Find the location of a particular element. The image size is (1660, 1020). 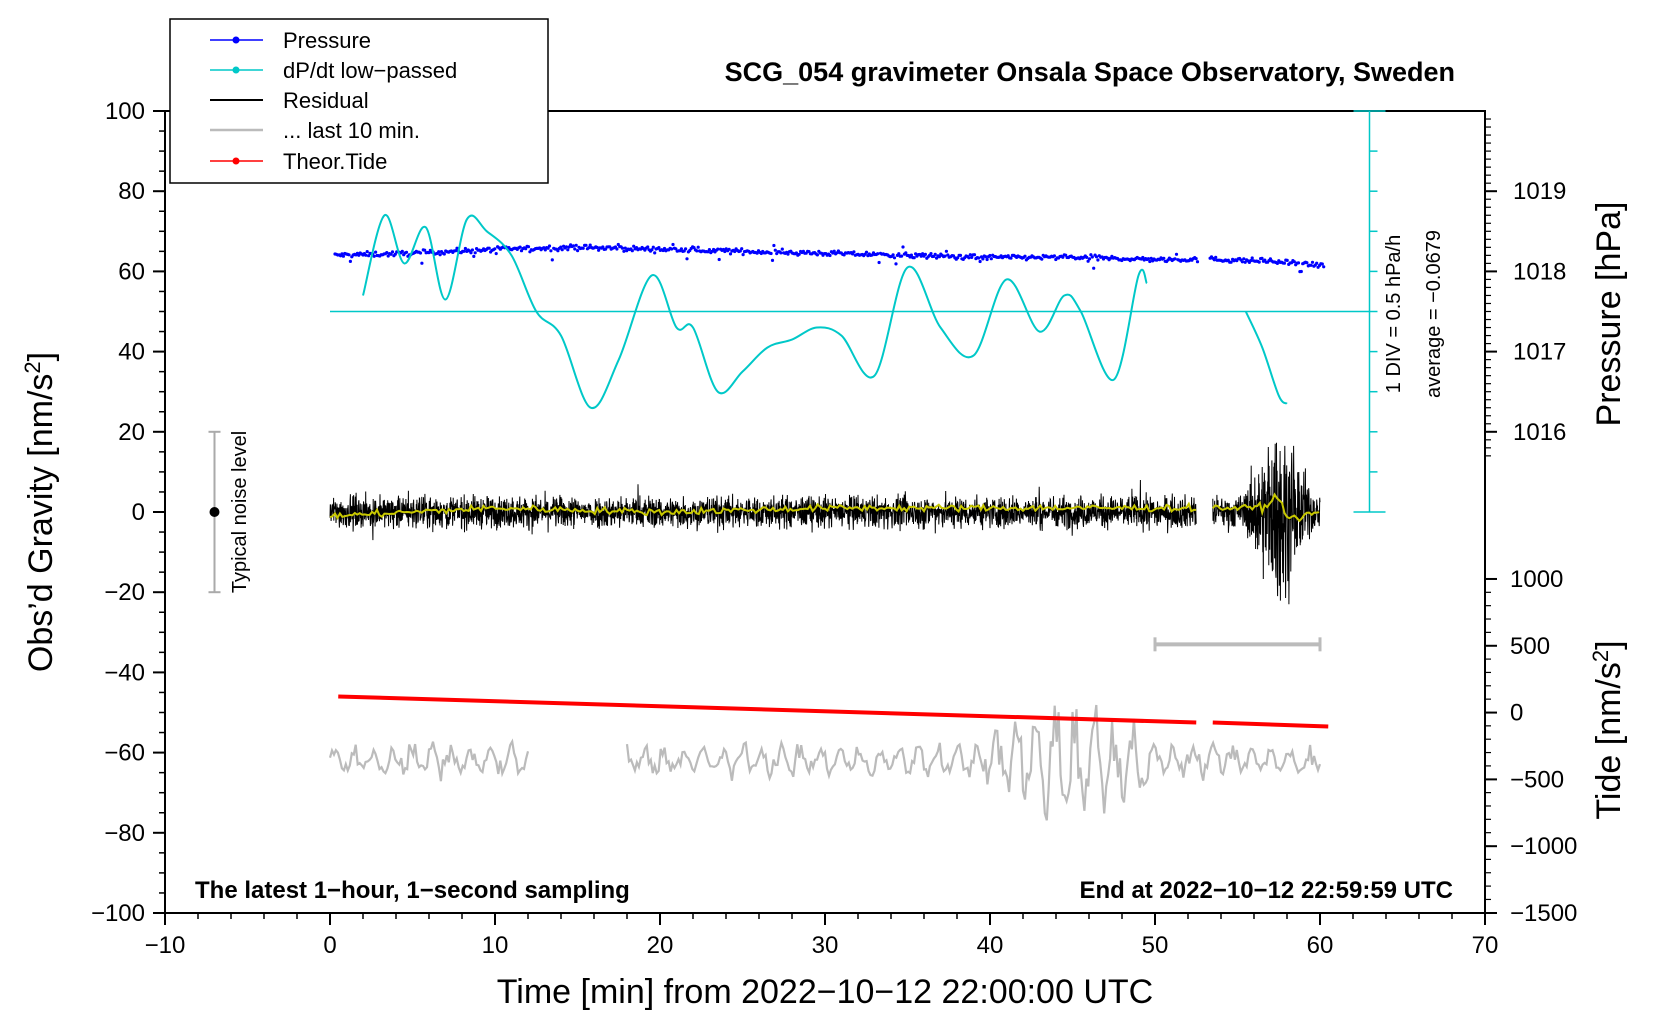

legend-item-pressure: Pressure is located at coordinates (290, 40).